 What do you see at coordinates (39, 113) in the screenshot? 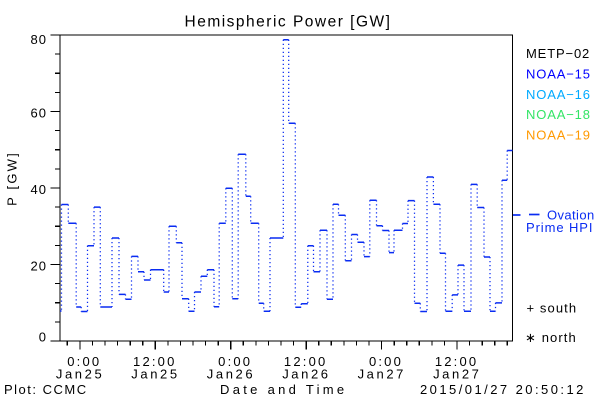
I see `svg-text: 60` at bounding box center [39, 113].